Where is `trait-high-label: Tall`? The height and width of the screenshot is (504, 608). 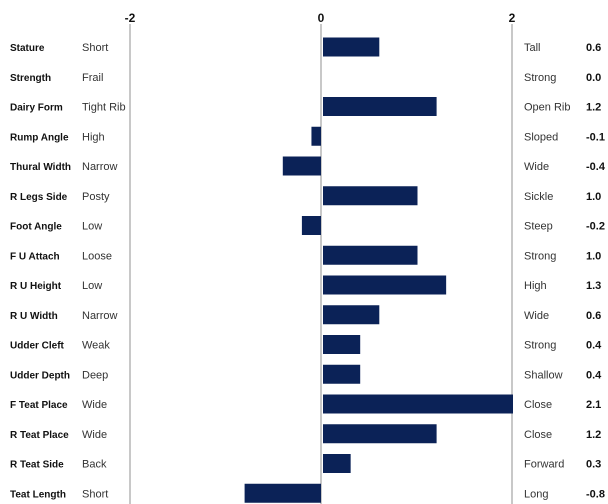 trait-high-label: Tall is located at coordinates (532, 48).